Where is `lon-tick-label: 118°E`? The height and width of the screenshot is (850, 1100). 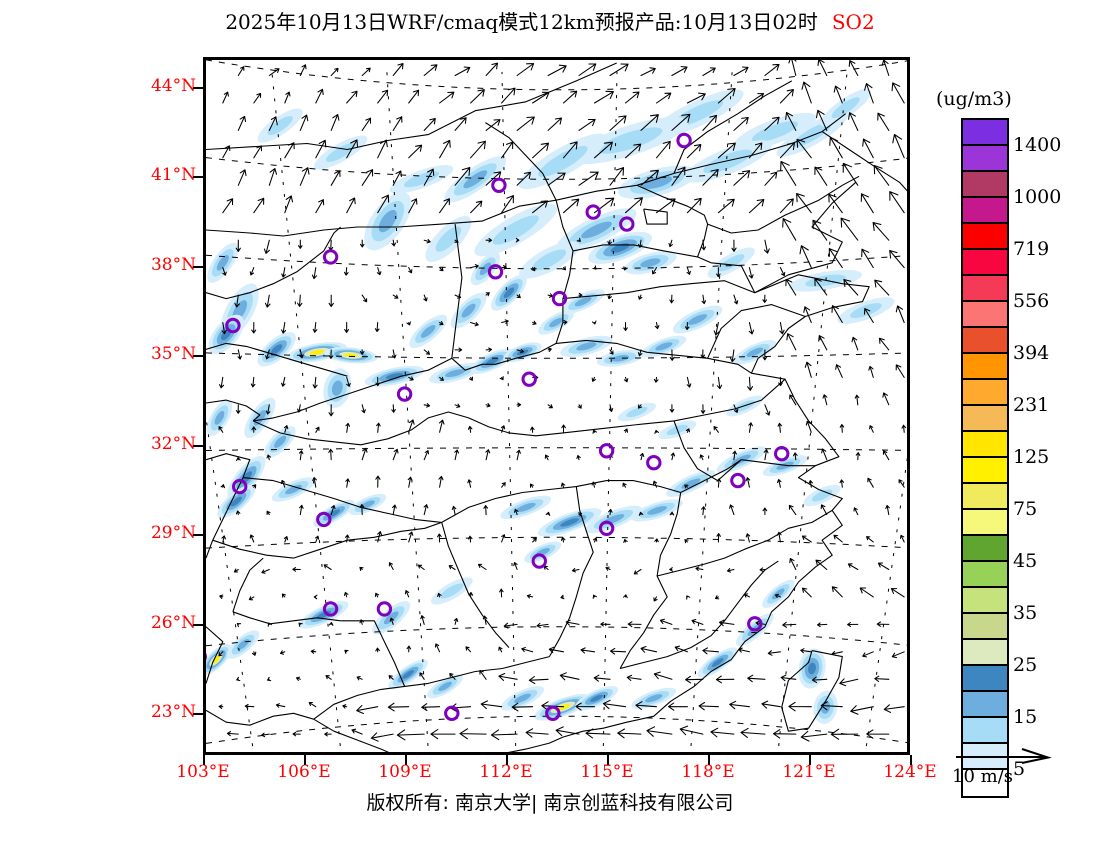 lon-tick-label: 118°E is located at coordinates (708, 772).